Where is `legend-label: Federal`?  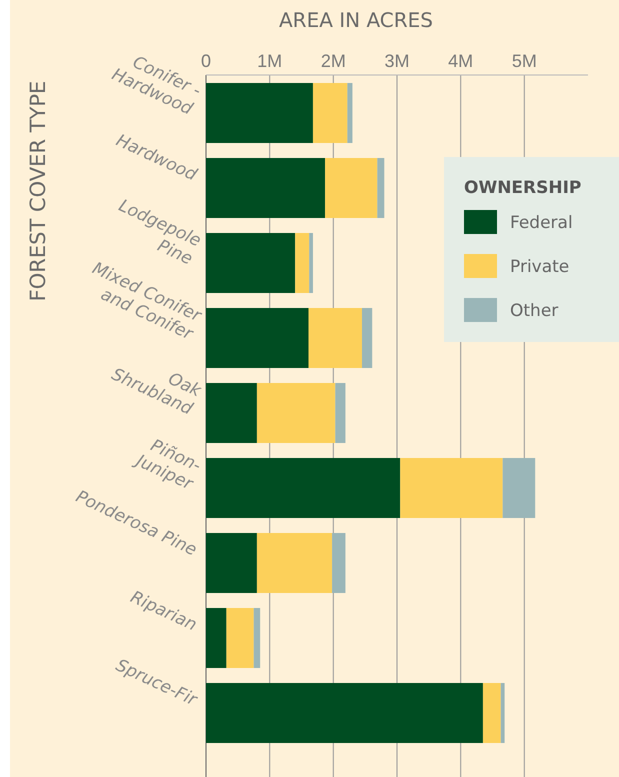 legend-label: Federal is located at coordinates (541, 223).